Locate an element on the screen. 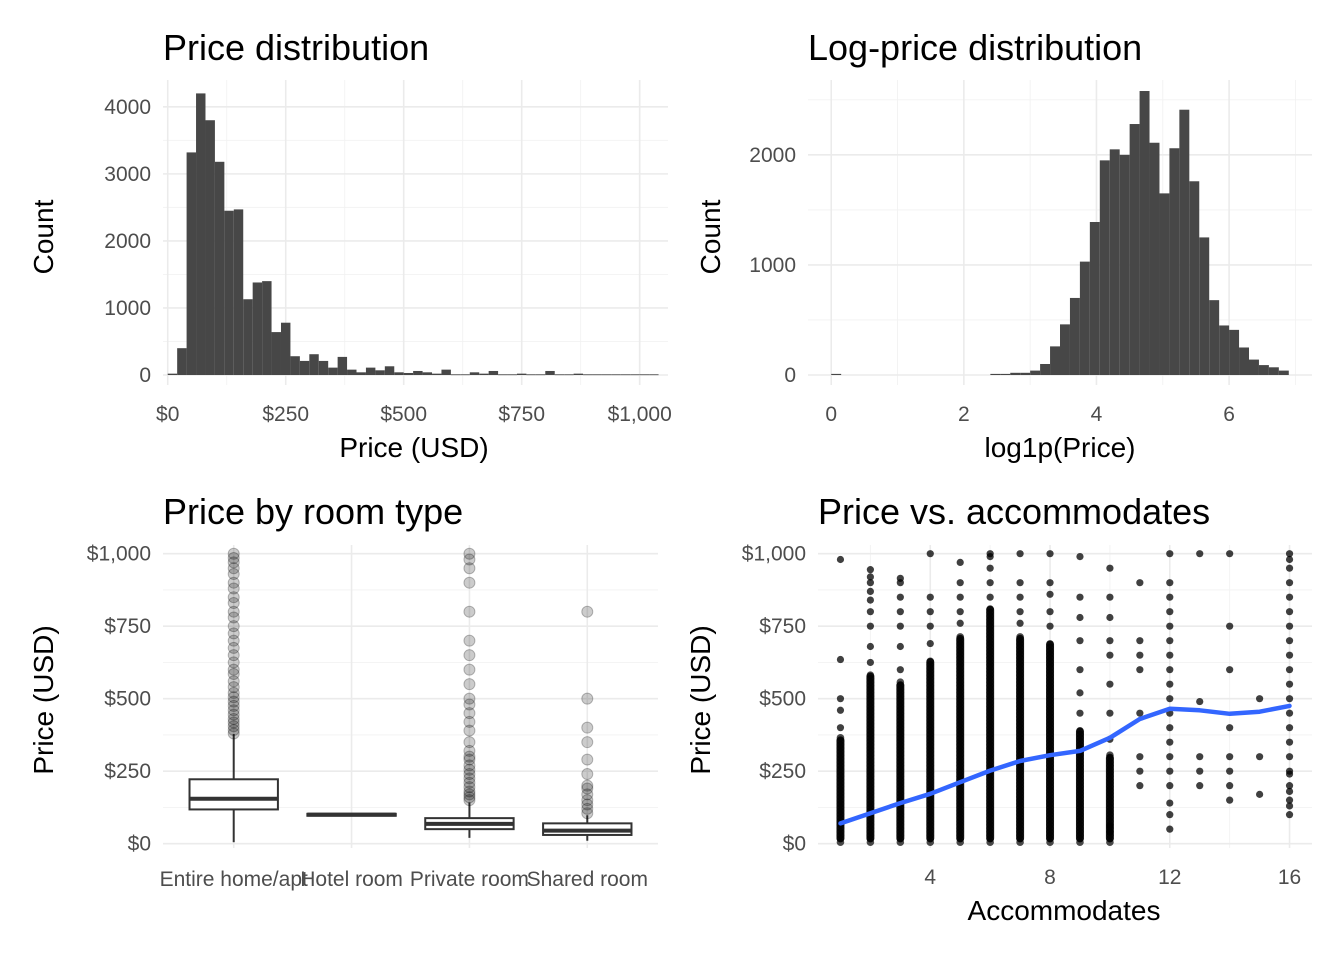 The height and width of the screenshot is (960, 1344). x-tick-label: 2 is located at coordinates (964, 414).